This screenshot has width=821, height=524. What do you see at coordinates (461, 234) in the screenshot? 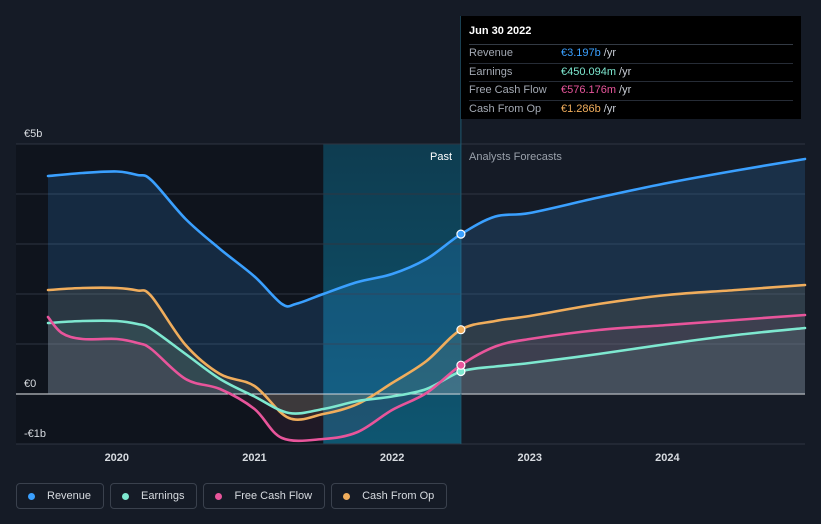
I see `series-marker-revenue` at bounding box center [461, 234].